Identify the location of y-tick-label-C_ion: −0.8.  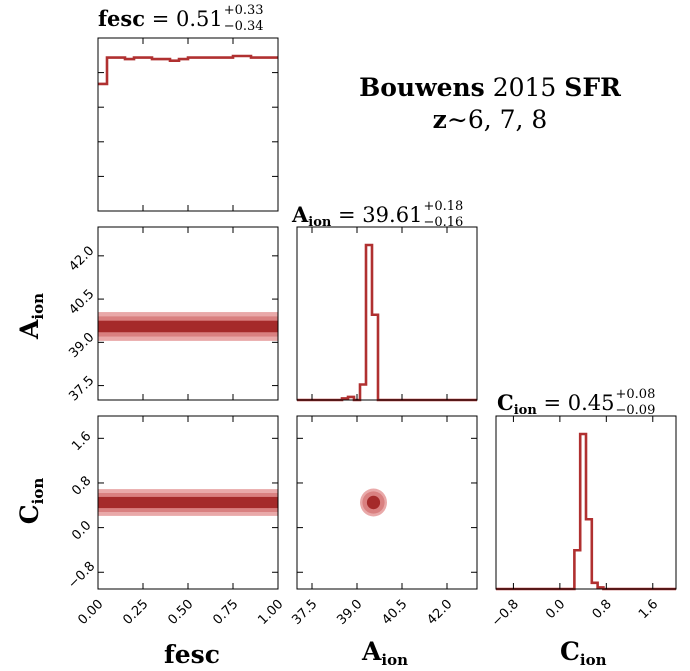
(81, 575).